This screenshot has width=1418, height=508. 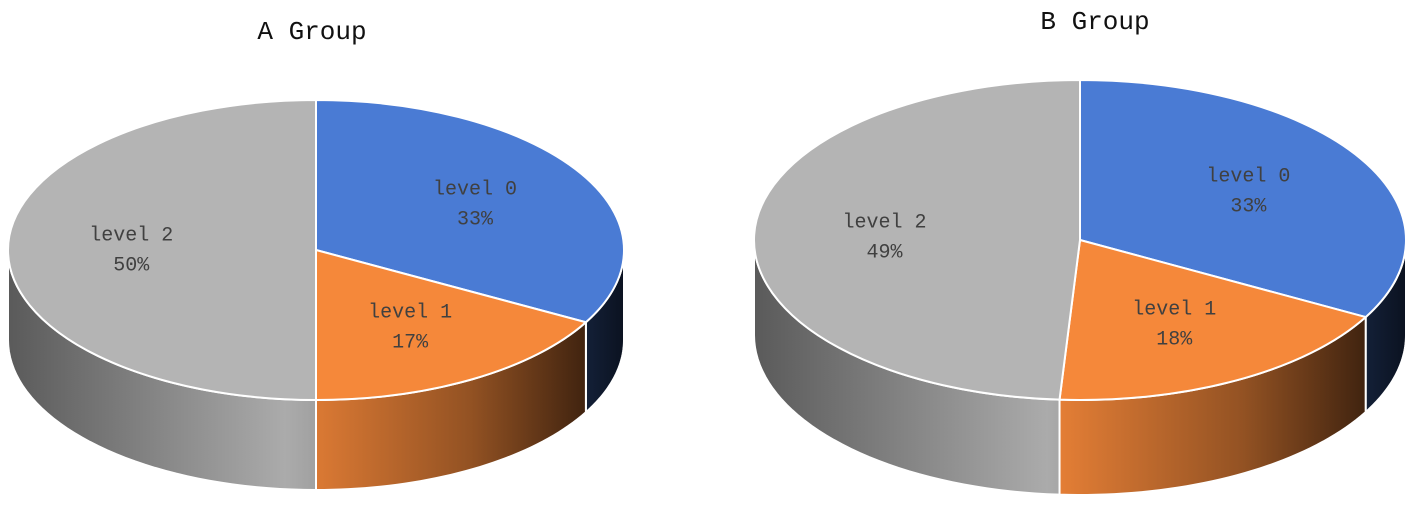 I want to click on chart-title: A Group, so click(x=311, y=32).